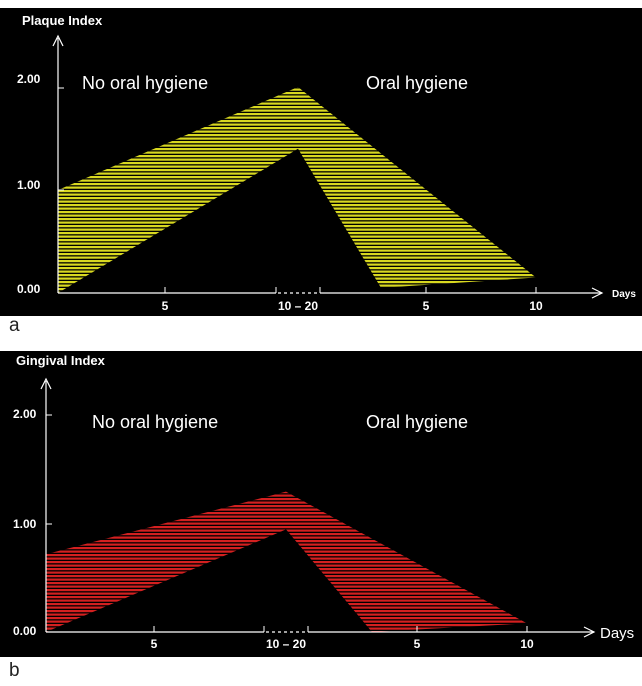 This screenshot has height=686, width=642. What do you see at coordinates (14, 671) in the screenshot?
I see `panel-label-b: b` at bounding box center [14, 671].